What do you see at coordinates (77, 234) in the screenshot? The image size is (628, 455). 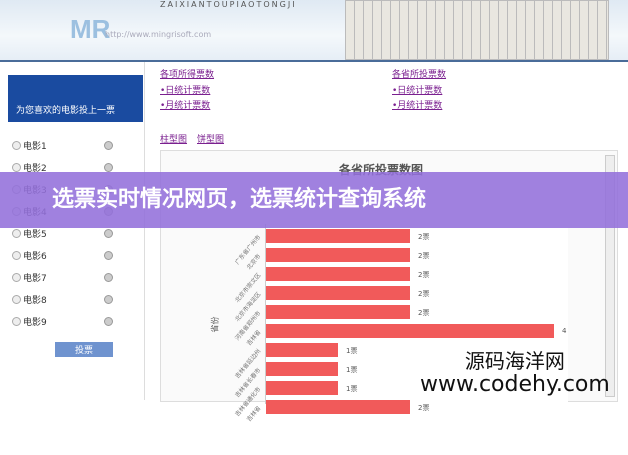 I see `movie-option: 电影5` at bounding box center [77, 234].